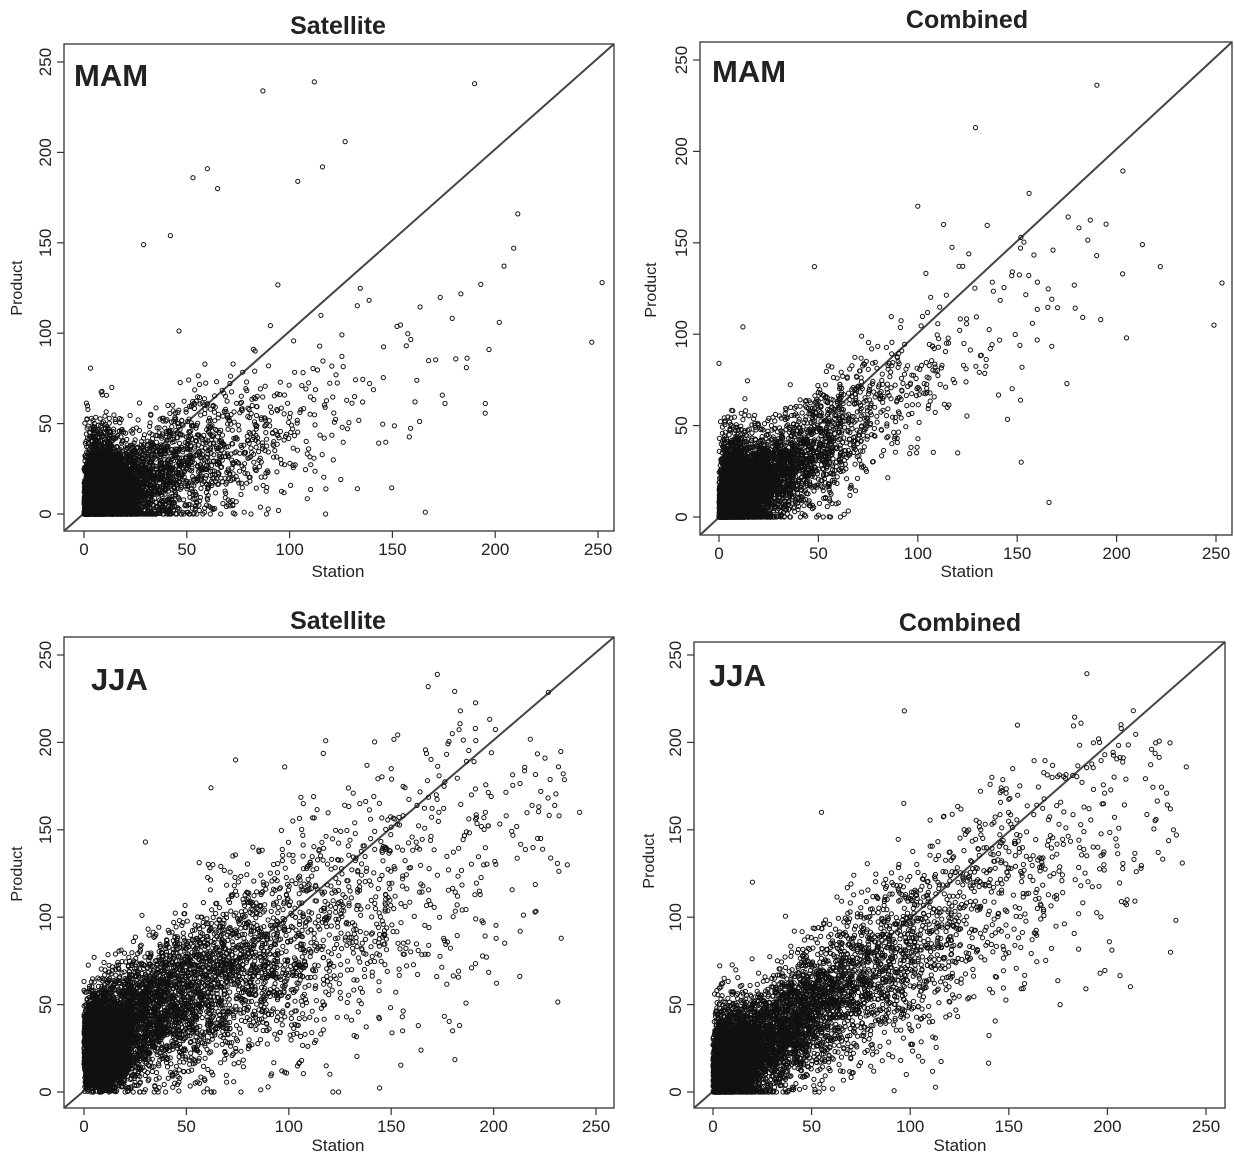 Image resolution: width=1234 pixels, height=1155 pixels. What do you see at coordinates (392, 549) in the screenshot?
I see `x-tick-label: 150` at bounding box center [392, 549].